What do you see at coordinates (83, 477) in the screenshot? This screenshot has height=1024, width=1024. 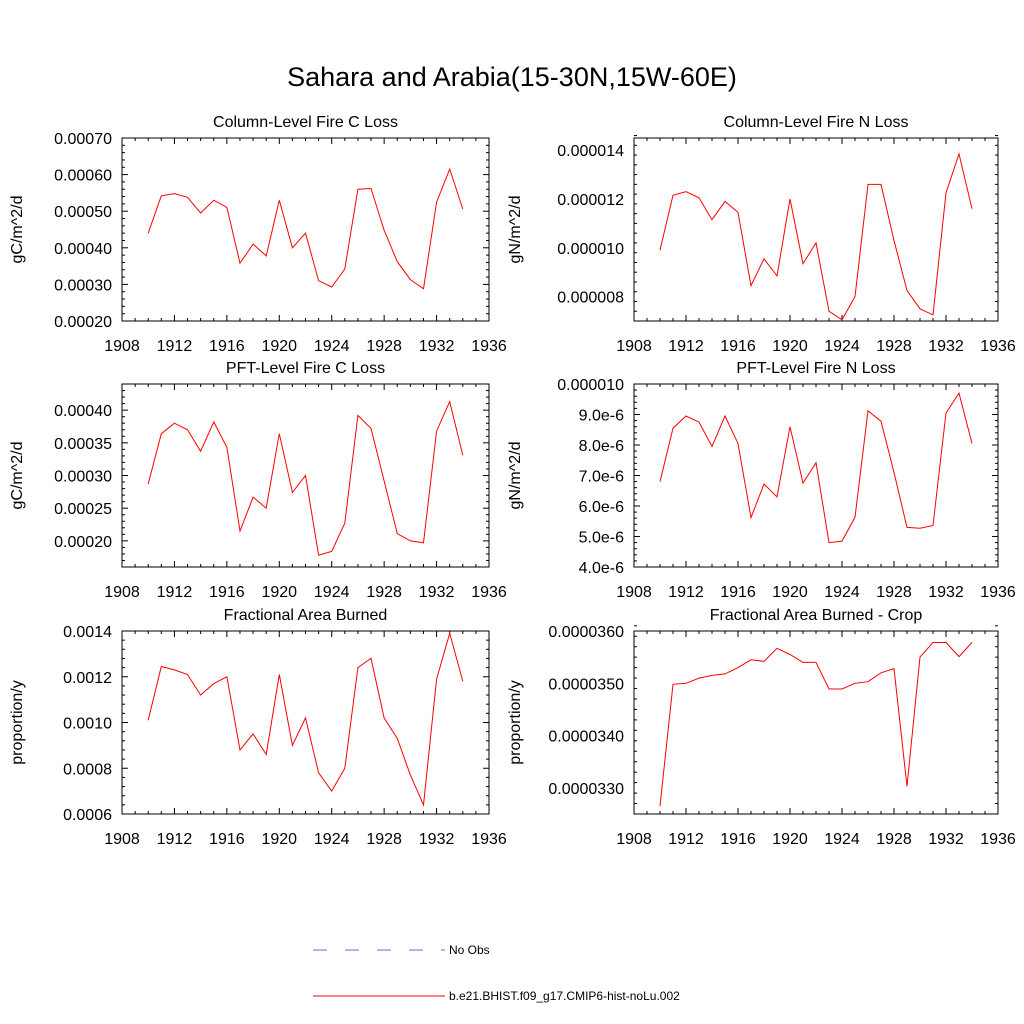 I see `y-tick-label: 0.00030` at bounding box center [83, 477].